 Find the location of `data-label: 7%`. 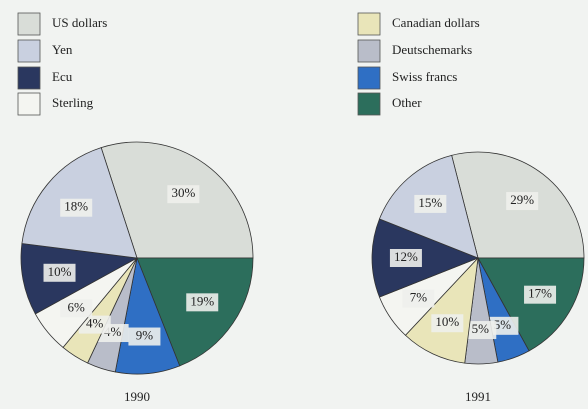

data-label: 7% is located at coordinates (419, 296).